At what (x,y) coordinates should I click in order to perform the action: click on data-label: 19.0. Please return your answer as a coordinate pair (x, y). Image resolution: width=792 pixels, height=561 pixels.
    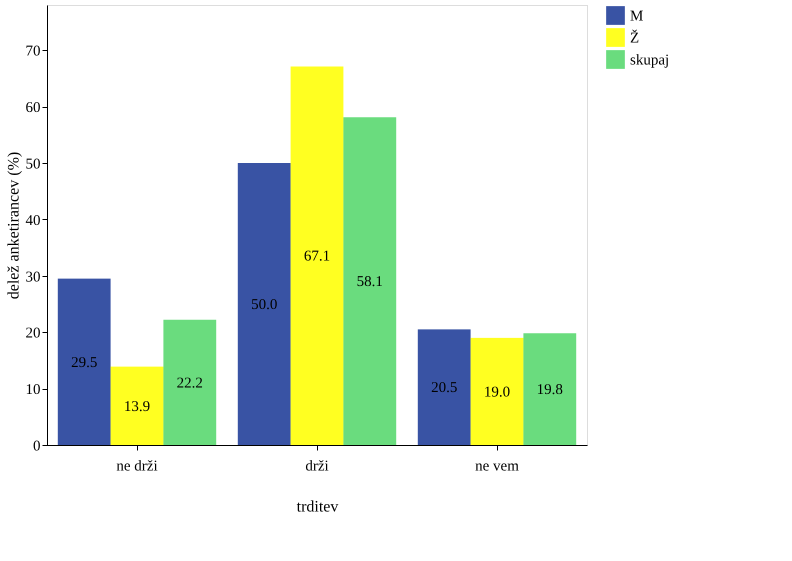
    Looking at the image, I should click on (497, 392).